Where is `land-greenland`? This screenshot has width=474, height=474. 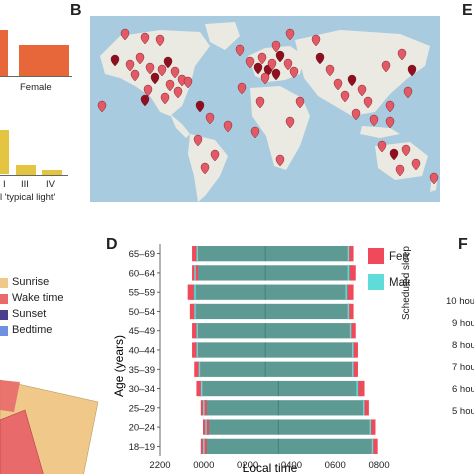 land-greenland is located at coordinates (222, 36).